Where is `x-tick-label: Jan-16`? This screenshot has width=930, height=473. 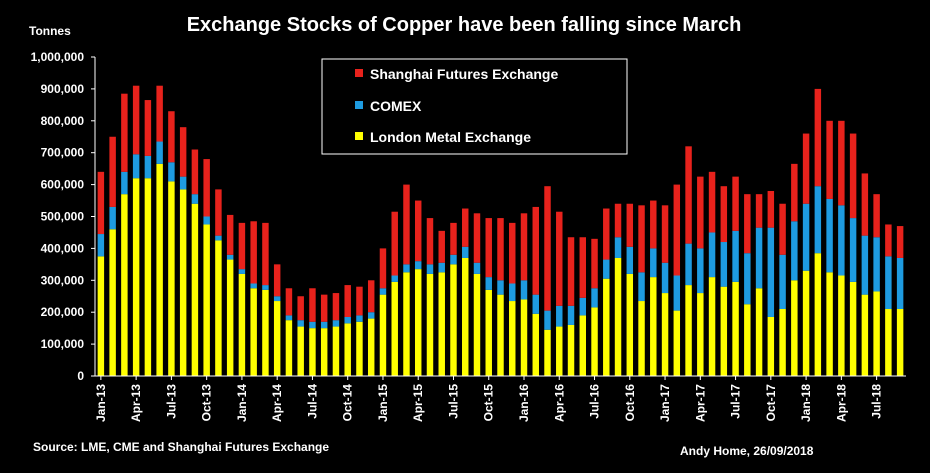 x-tick-label: Jan-16 is located at coordinates (524, 403).